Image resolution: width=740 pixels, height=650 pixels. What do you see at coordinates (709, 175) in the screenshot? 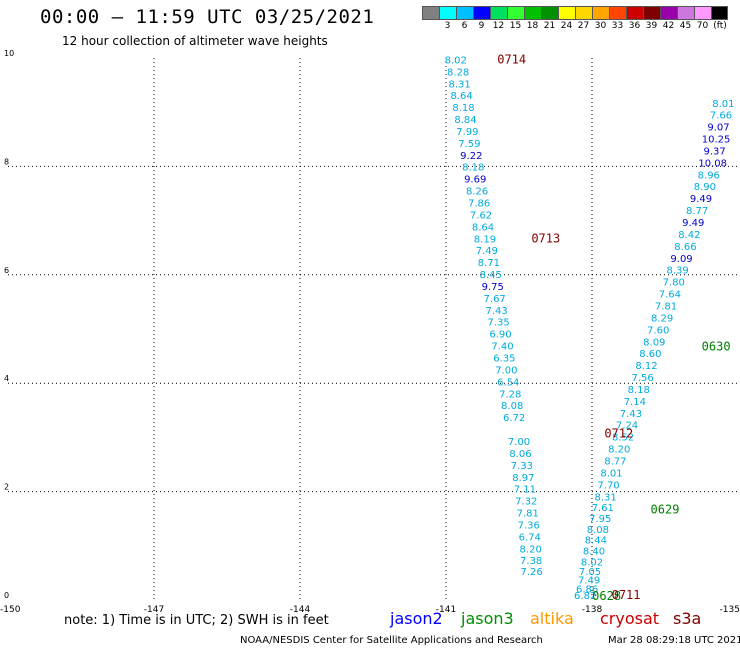
I see `wave-height-value: 8.96` at bounding box center [709, 175].